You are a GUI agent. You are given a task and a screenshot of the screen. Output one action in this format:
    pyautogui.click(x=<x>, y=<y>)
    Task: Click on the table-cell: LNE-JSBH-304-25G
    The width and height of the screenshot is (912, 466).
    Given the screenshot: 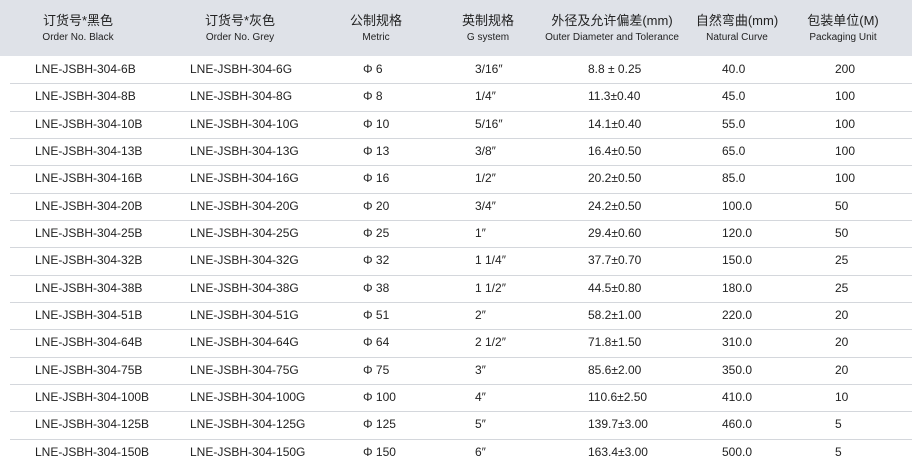 What is the action you would take?
    pyautogui.click(x=244, y=232)
    